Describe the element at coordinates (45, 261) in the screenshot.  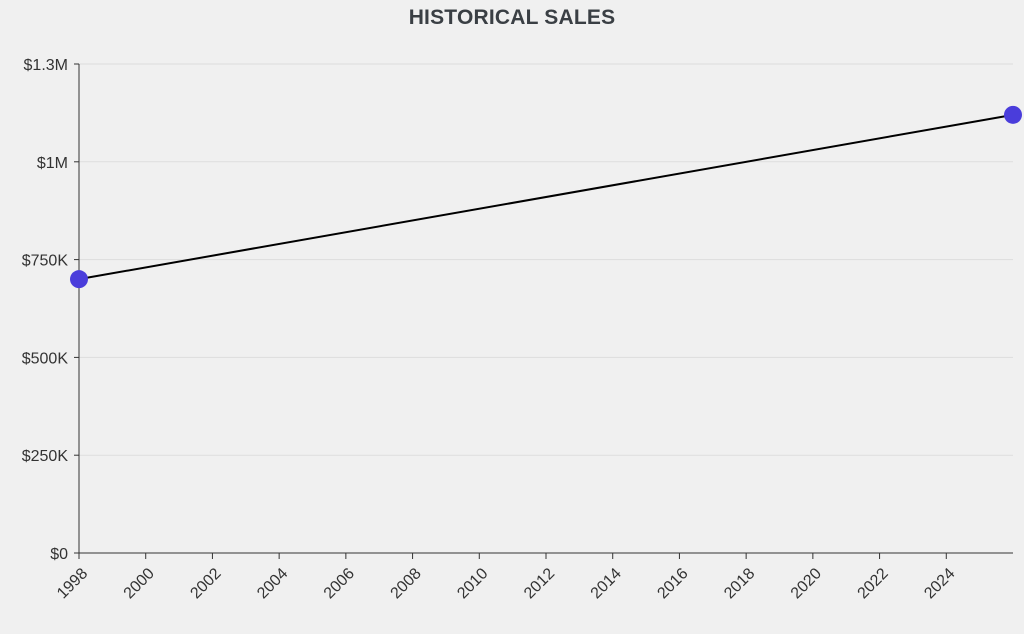
I see `y-tick-label: $750K` at that location.